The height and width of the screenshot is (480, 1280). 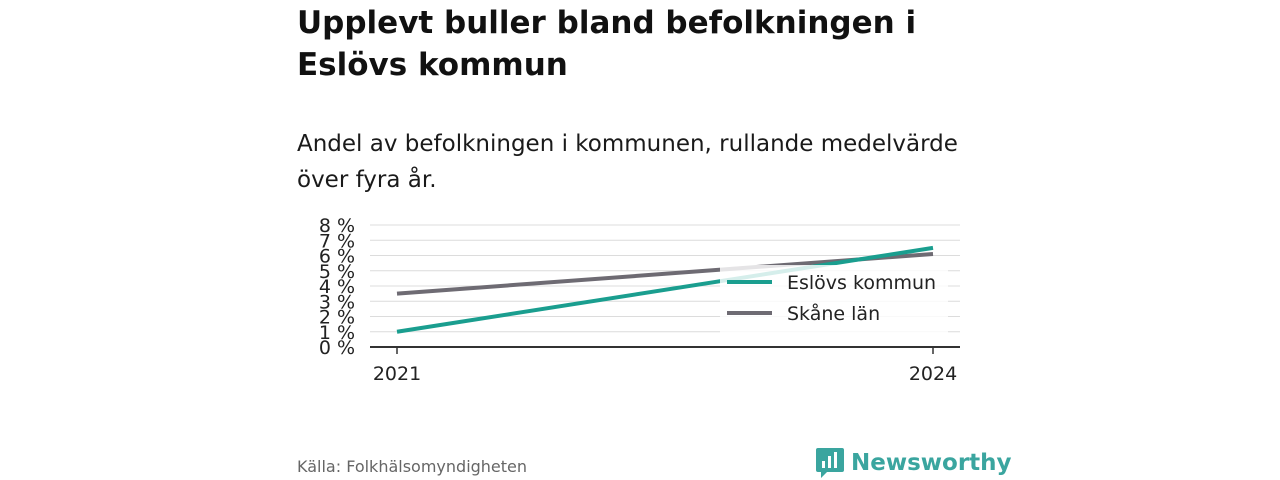 I want to click on y-axis-ticks: 0 %1 %2 %3 %4 %5 %6 %7 %8 %, so click(x=337, y=287).